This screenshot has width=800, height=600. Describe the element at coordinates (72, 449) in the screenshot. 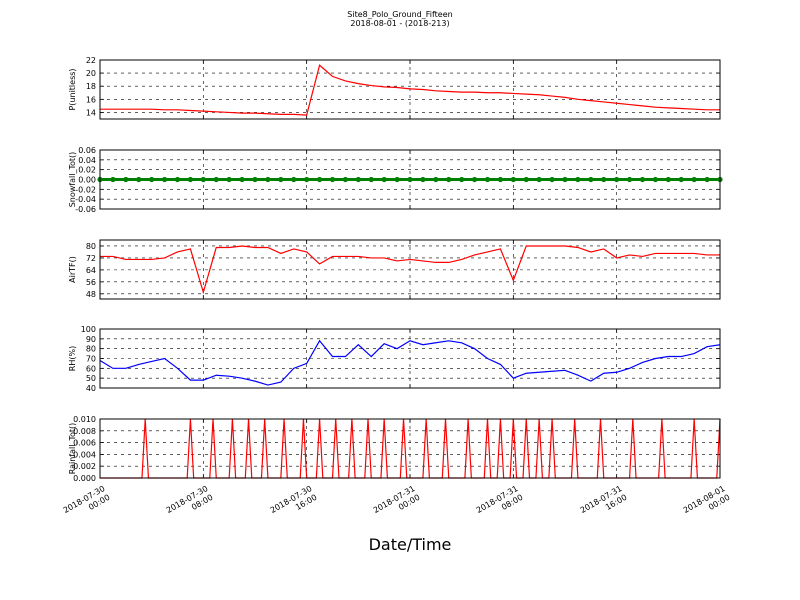

I see `y-axis-label: Rainfall_Tot()` at that location.